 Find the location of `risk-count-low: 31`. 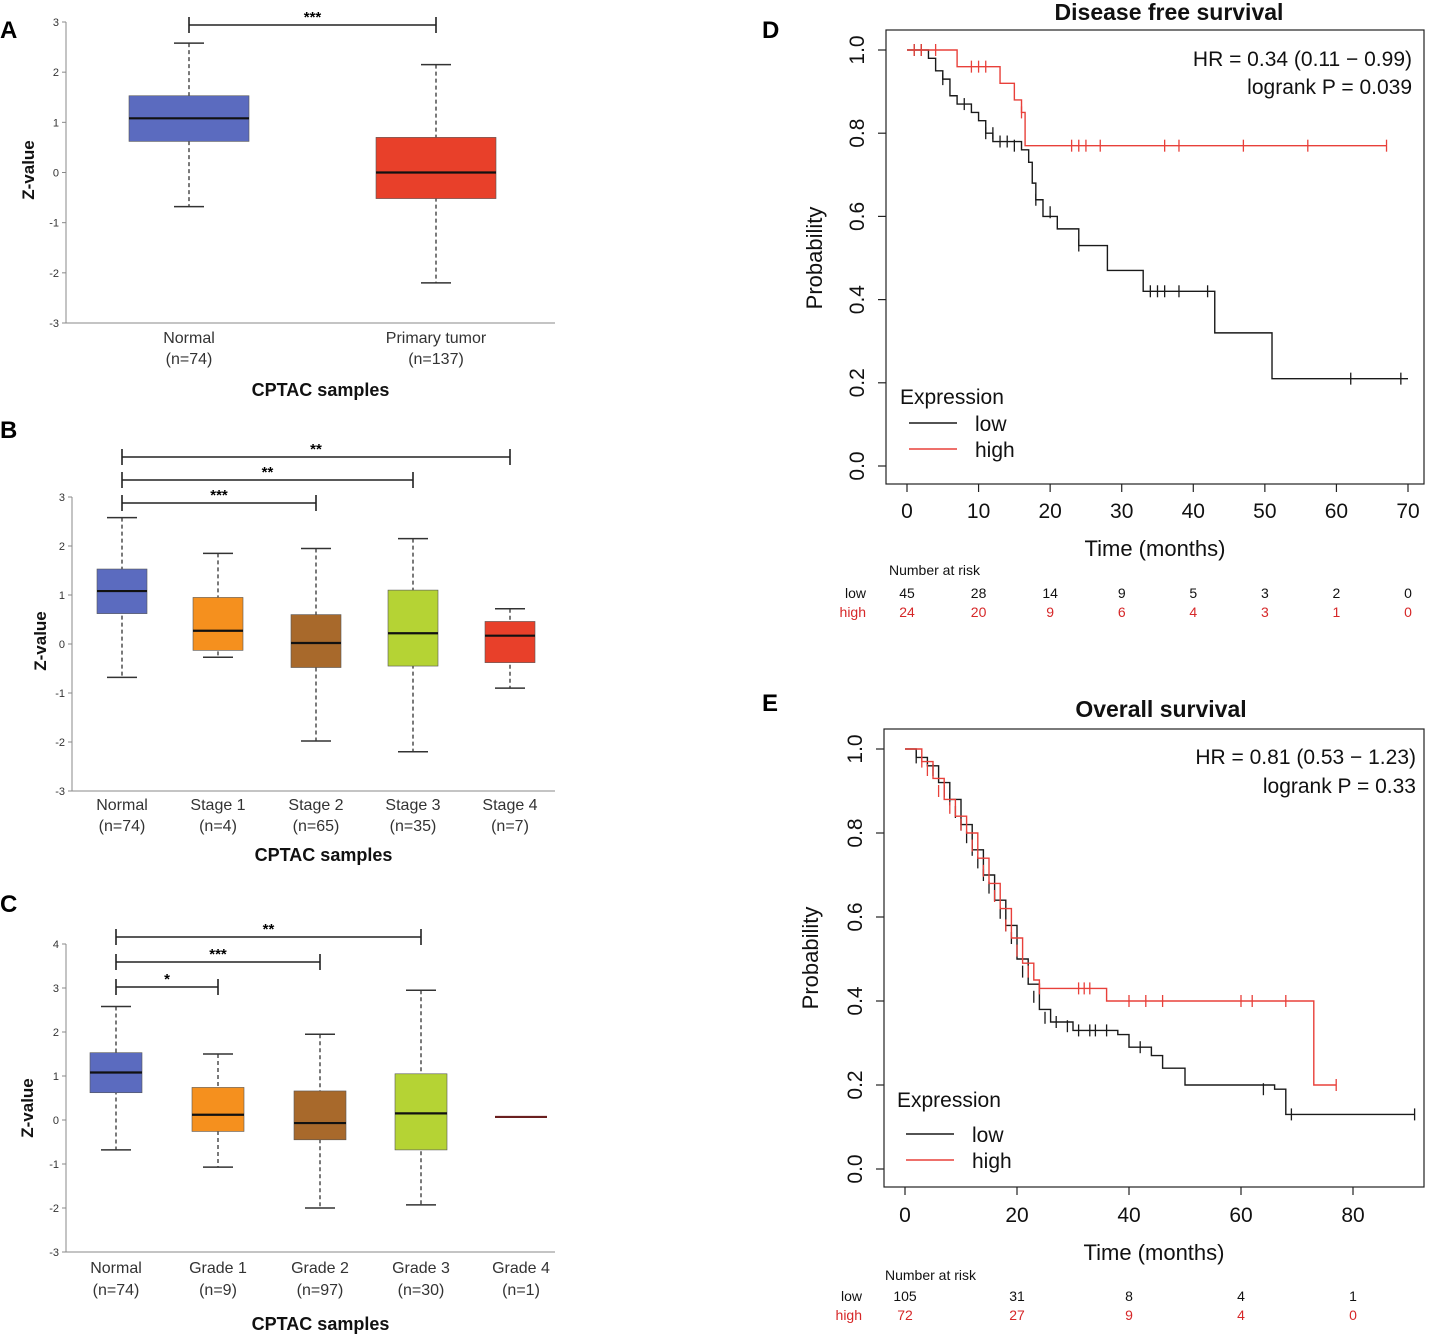

risk-count-low: 31 is located at coordinates (1017, 1296).